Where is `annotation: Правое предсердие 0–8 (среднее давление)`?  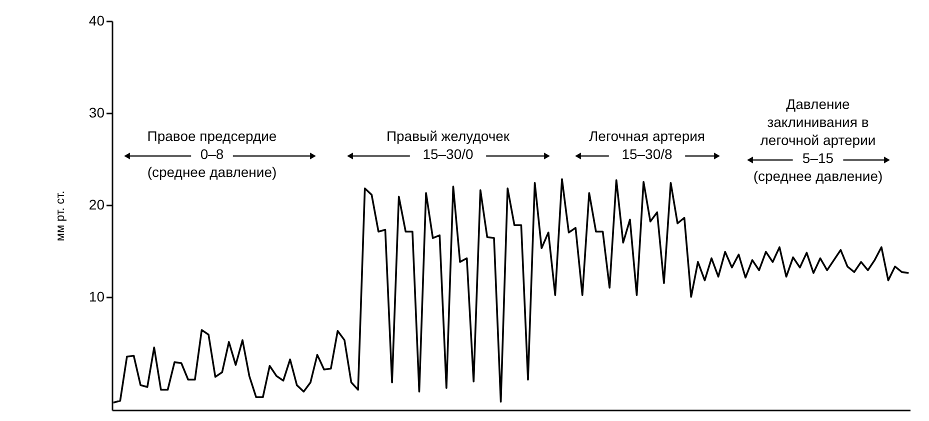 annotation: Правое предсердие 0–8 (среднее давление) is located at coordinates (212, 154).